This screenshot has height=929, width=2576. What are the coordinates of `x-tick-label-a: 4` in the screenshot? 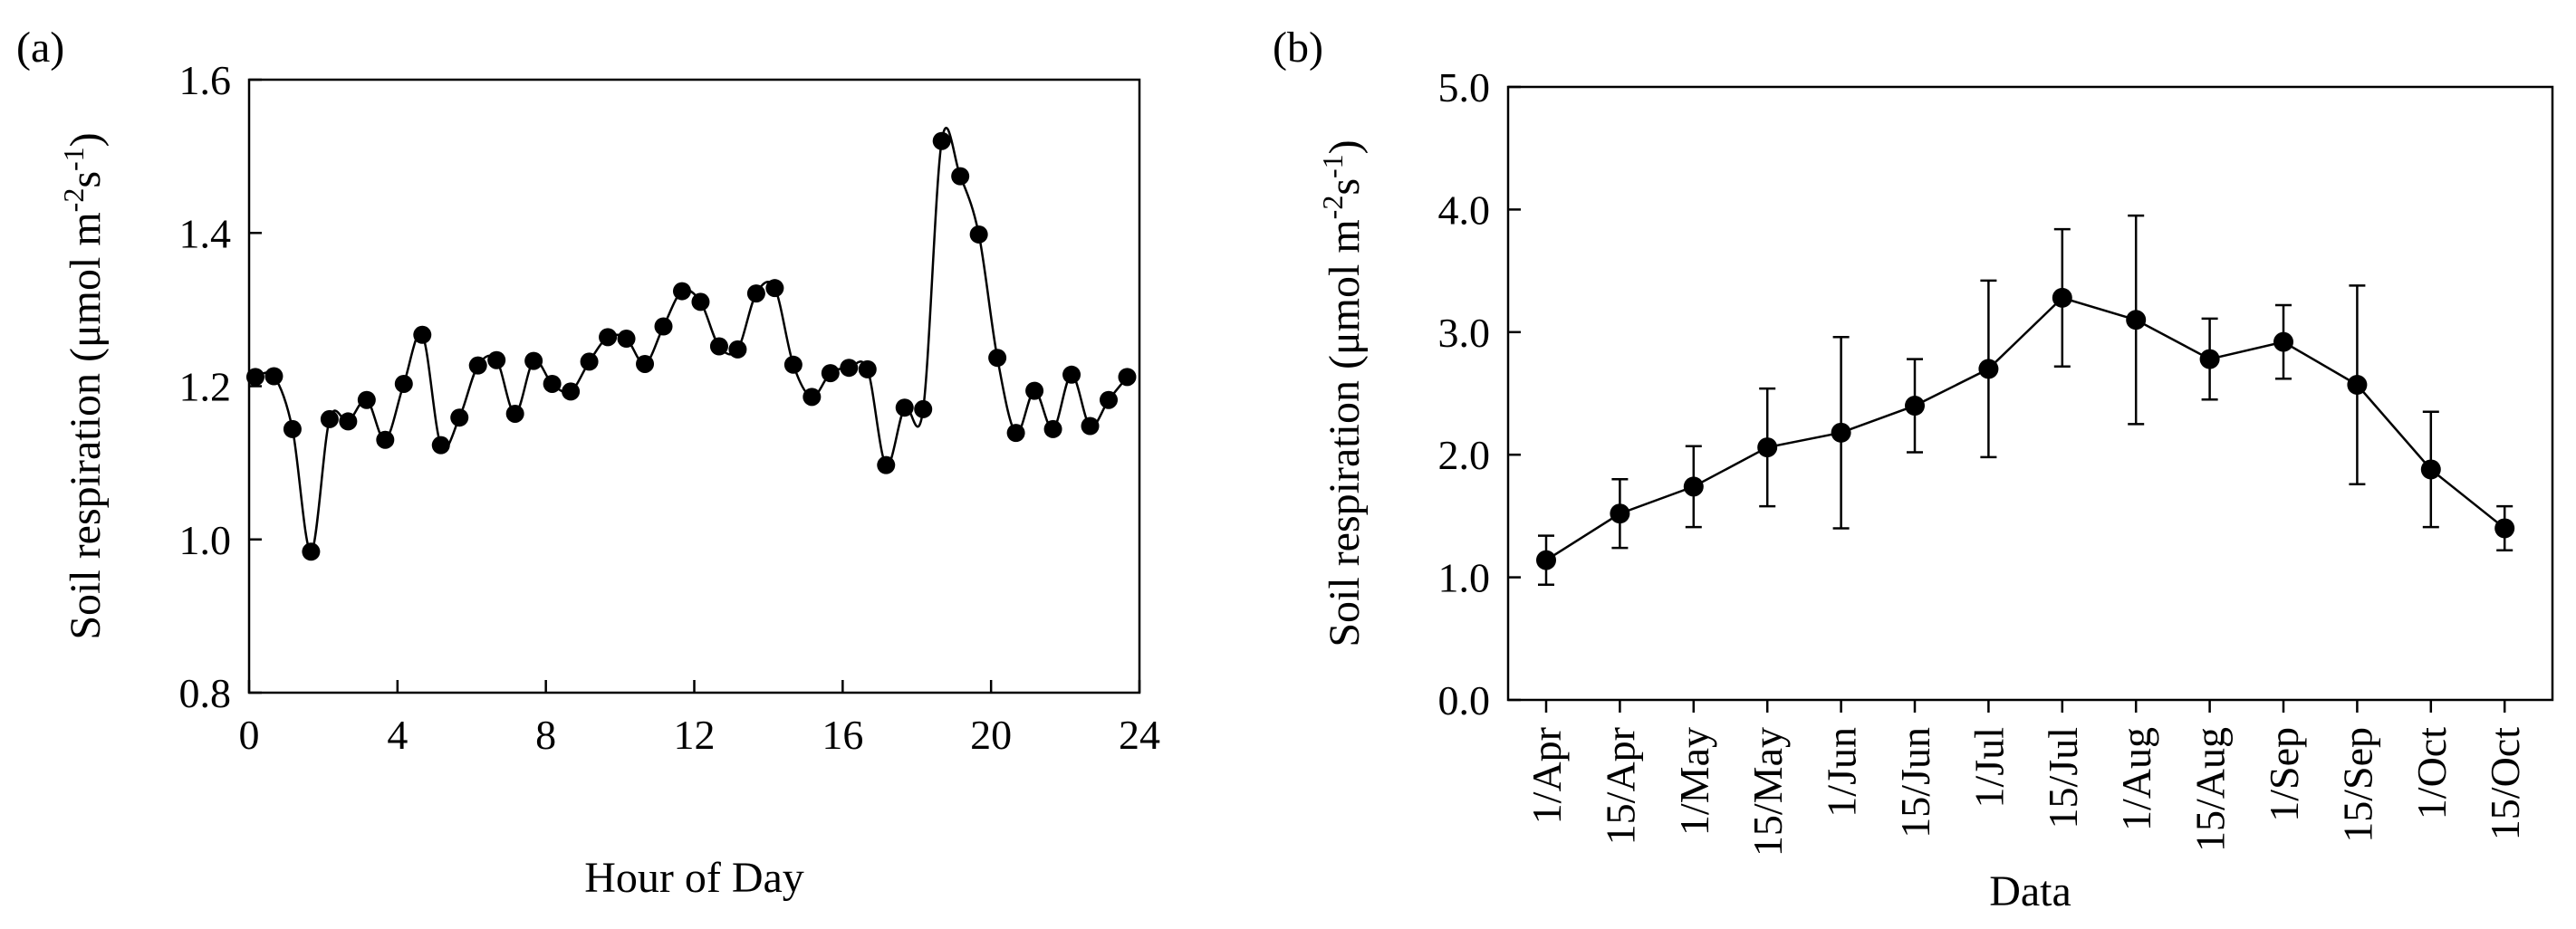 It's located at (397, 735).